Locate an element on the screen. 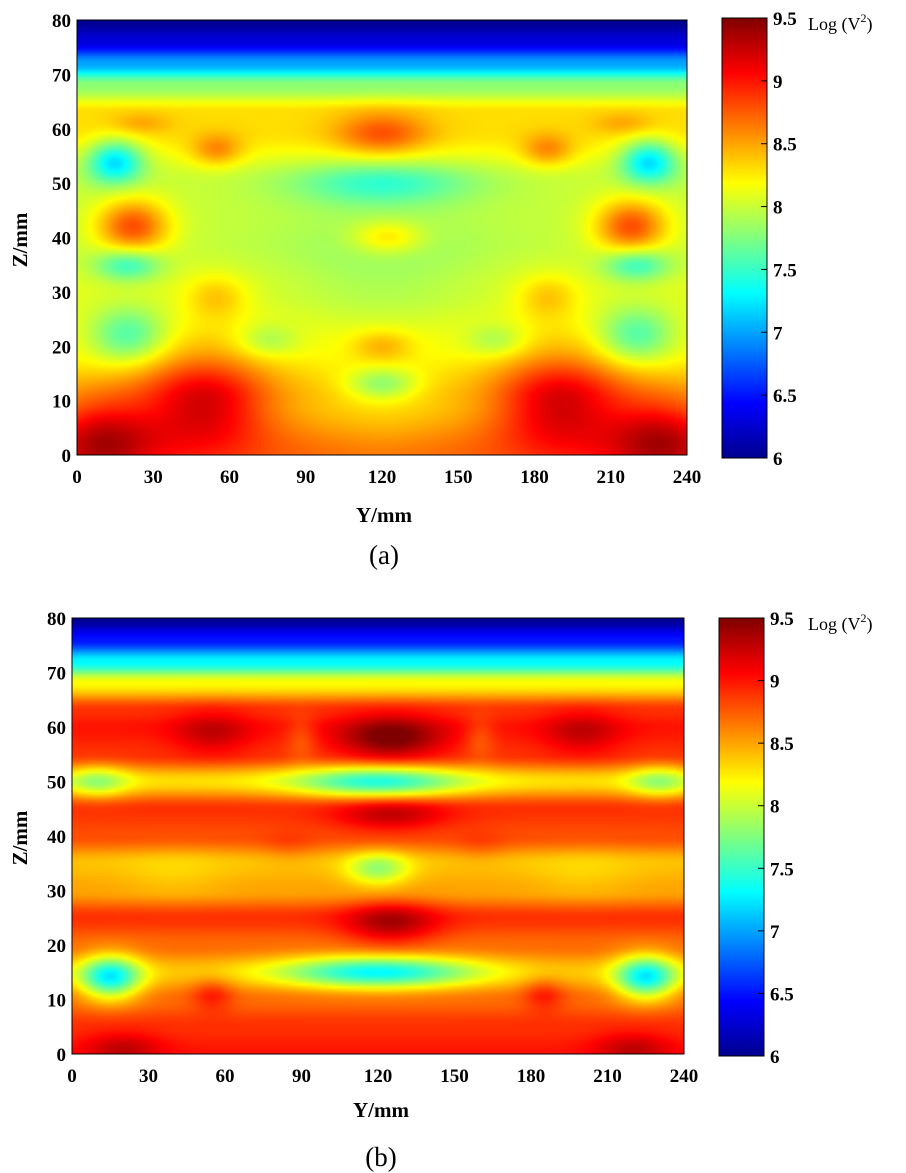 The width and height of the screenshot is (906, 1173). colorbar-b: 6 6.5 7 7.5 8 8.5 9 9.5 Log (V2) is located at coordinates (796, 838).